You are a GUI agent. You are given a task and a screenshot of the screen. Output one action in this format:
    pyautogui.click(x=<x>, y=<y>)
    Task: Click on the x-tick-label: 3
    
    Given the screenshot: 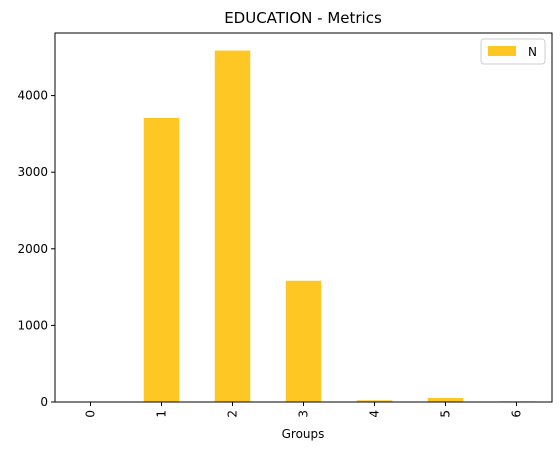 What is the action you would take?
    pyautogui.click(x=304, y=414)
    